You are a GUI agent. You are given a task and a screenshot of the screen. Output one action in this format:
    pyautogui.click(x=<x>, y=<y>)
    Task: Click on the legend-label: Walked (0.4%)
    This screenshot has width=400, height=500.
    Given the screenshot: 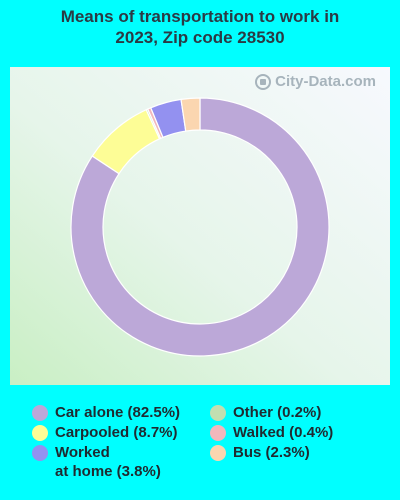 What is the action you would take?
    pyautogui.click(x=283, y=432)
    